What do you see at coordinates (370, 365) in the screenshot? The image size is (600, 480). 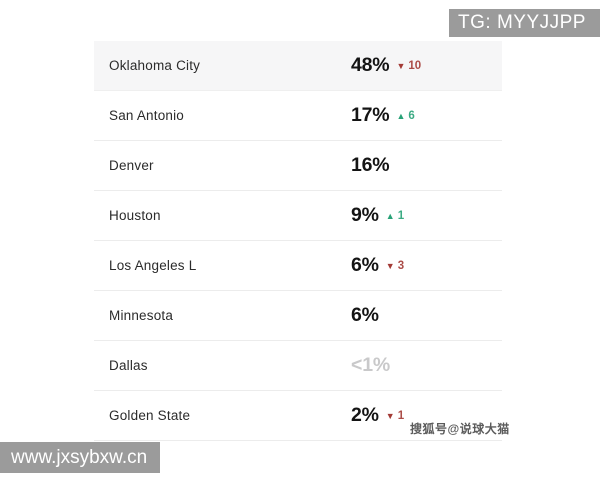 I see `percentage-value: <1%` at bounding box center [370, 365].